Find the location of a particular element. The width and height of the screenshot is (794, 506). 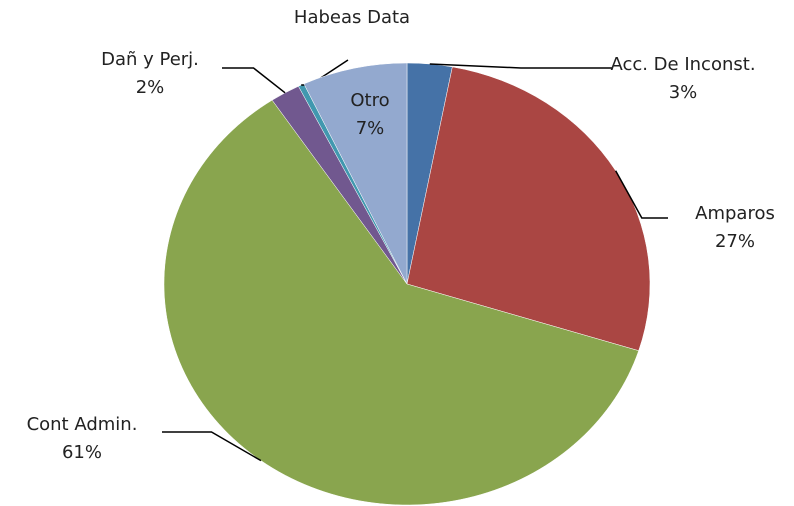

slice-label: Cont Admin. is located at coordinates (82, 424).